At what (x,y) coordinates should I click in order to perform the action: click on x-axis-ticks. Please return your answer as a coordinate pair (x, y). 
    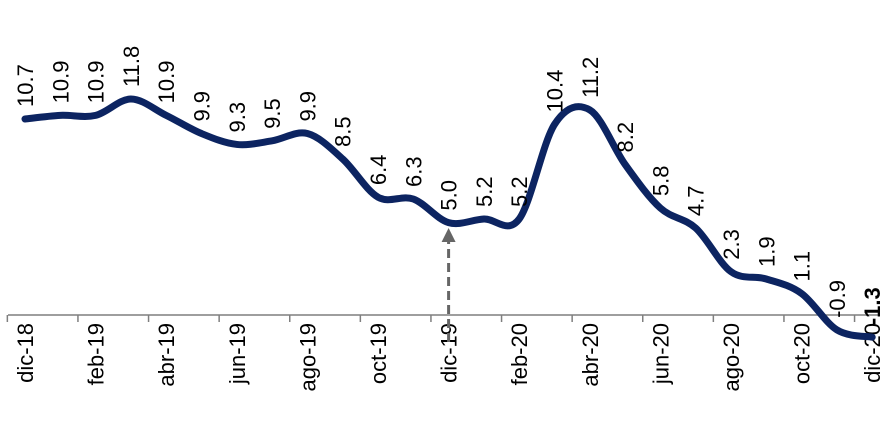
    Looking at the image, I should click on (431, 318).